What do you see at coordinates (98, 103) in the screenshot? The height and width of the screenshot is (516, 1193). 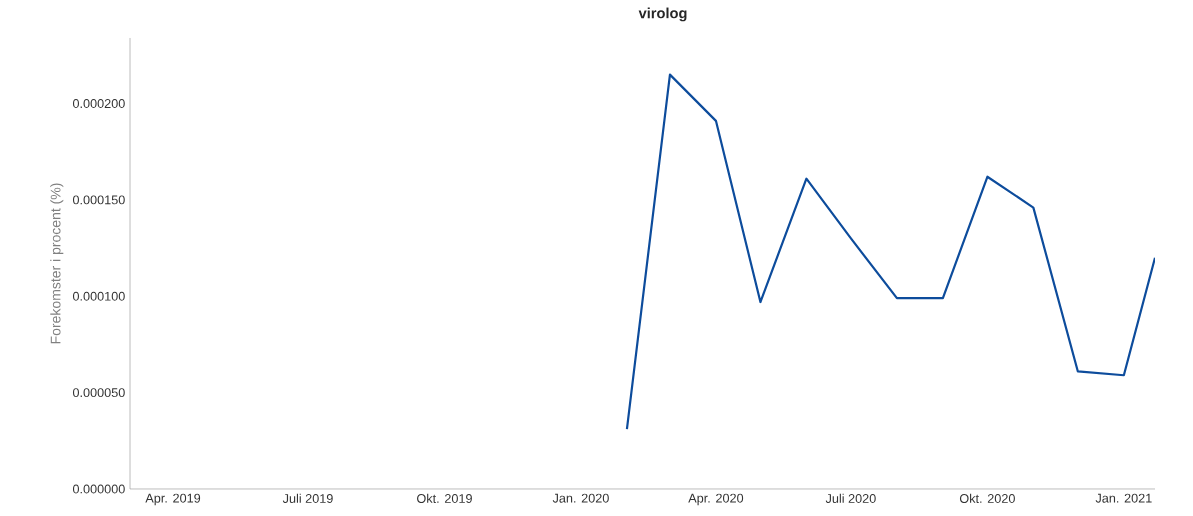 I see `y-tick-label: 0.000200` at bounding box center [98, 103].